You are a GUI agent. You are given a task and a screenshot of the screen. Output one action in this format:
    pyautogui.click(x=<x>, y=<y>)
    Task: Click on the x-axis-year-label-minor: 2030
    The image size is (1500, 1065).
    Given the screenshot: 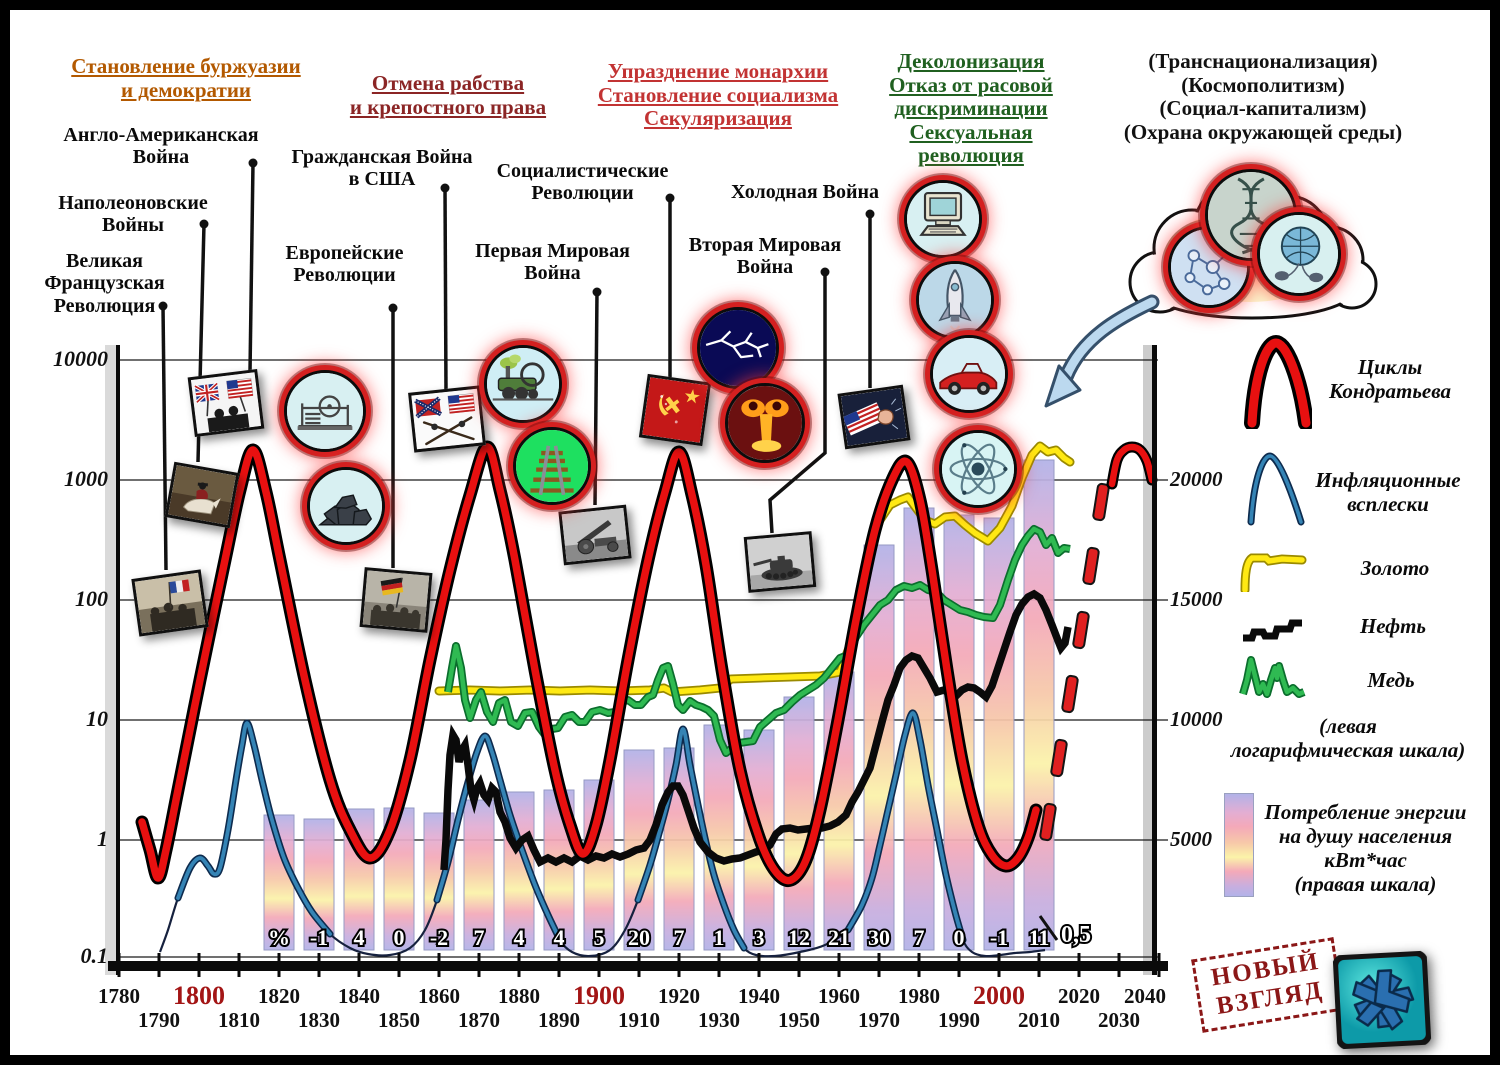 What is the action you would take?
    pyautogui.click(x=1119, y=1020)
    